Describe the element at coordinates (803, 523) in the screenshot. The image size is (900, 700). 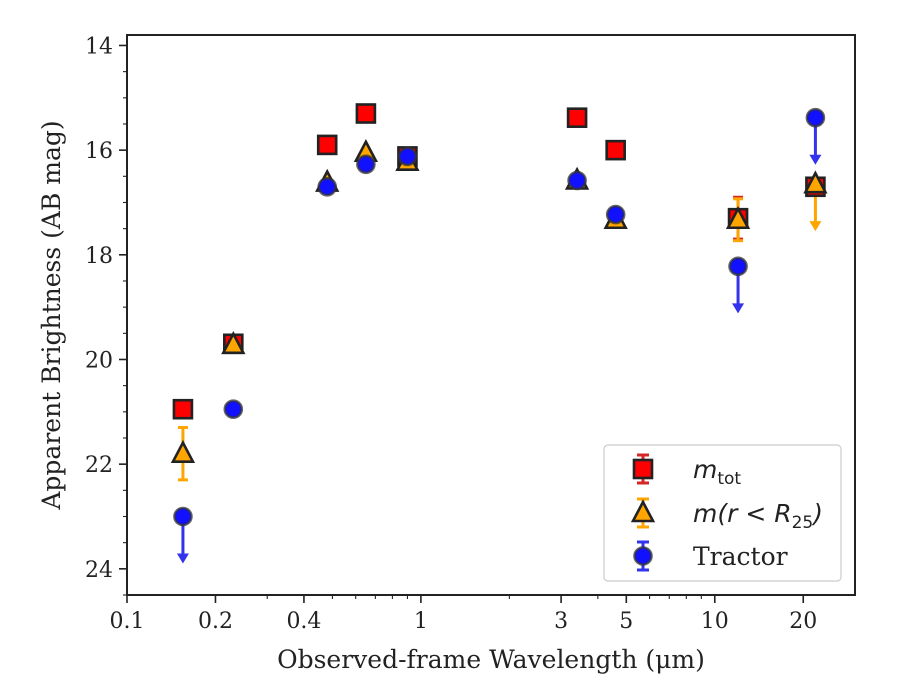
I see `legend-label-subscript: 25` at that location.